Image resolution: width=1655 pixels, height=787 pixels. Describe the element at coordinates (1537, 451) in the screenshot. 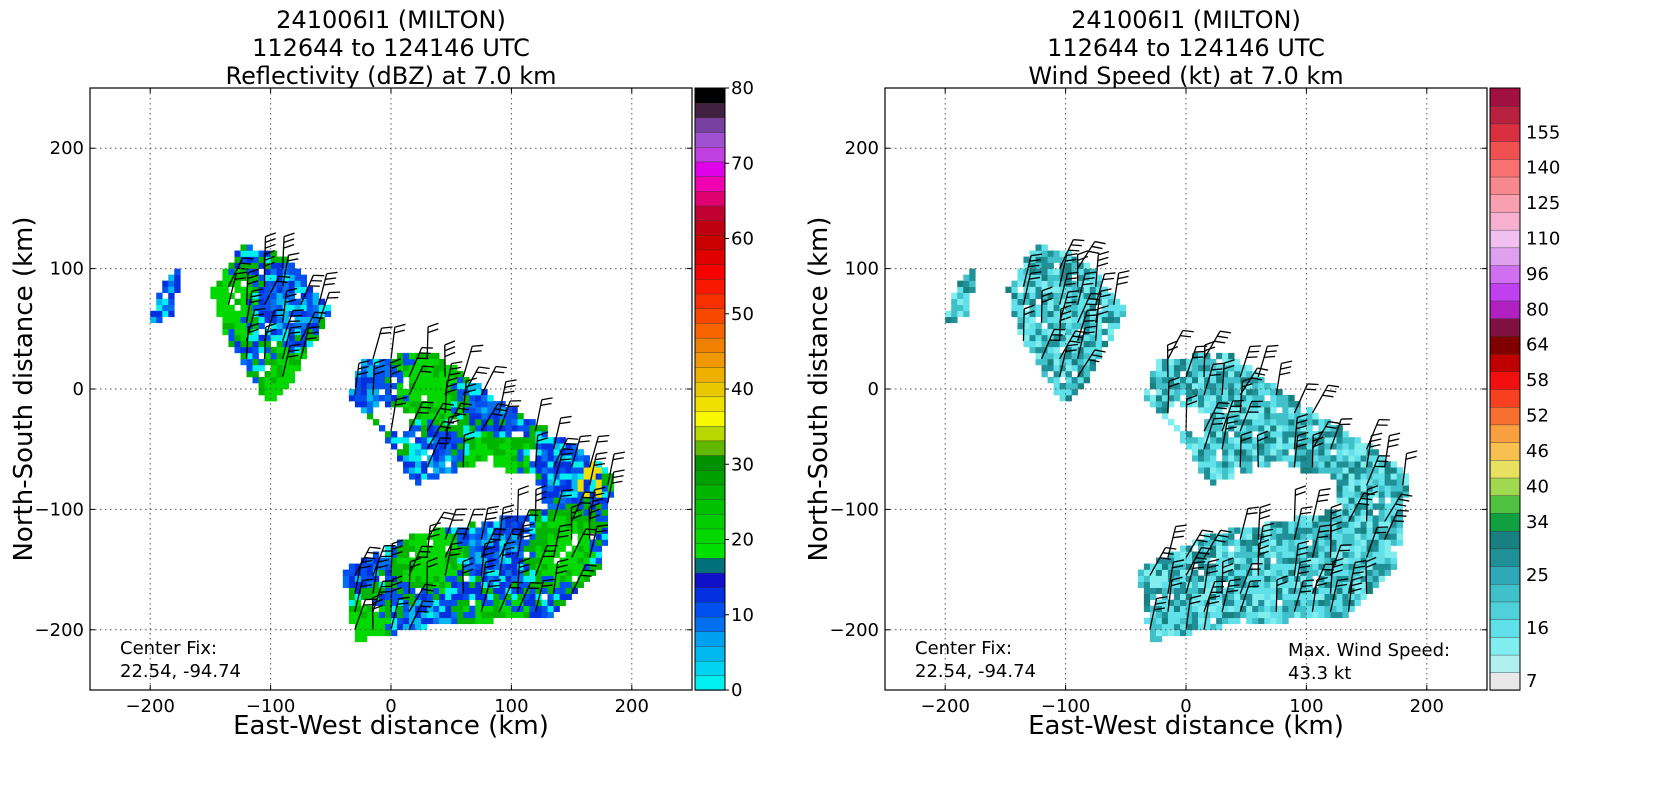

I see `colorbar-tick-label: 46` at that location.